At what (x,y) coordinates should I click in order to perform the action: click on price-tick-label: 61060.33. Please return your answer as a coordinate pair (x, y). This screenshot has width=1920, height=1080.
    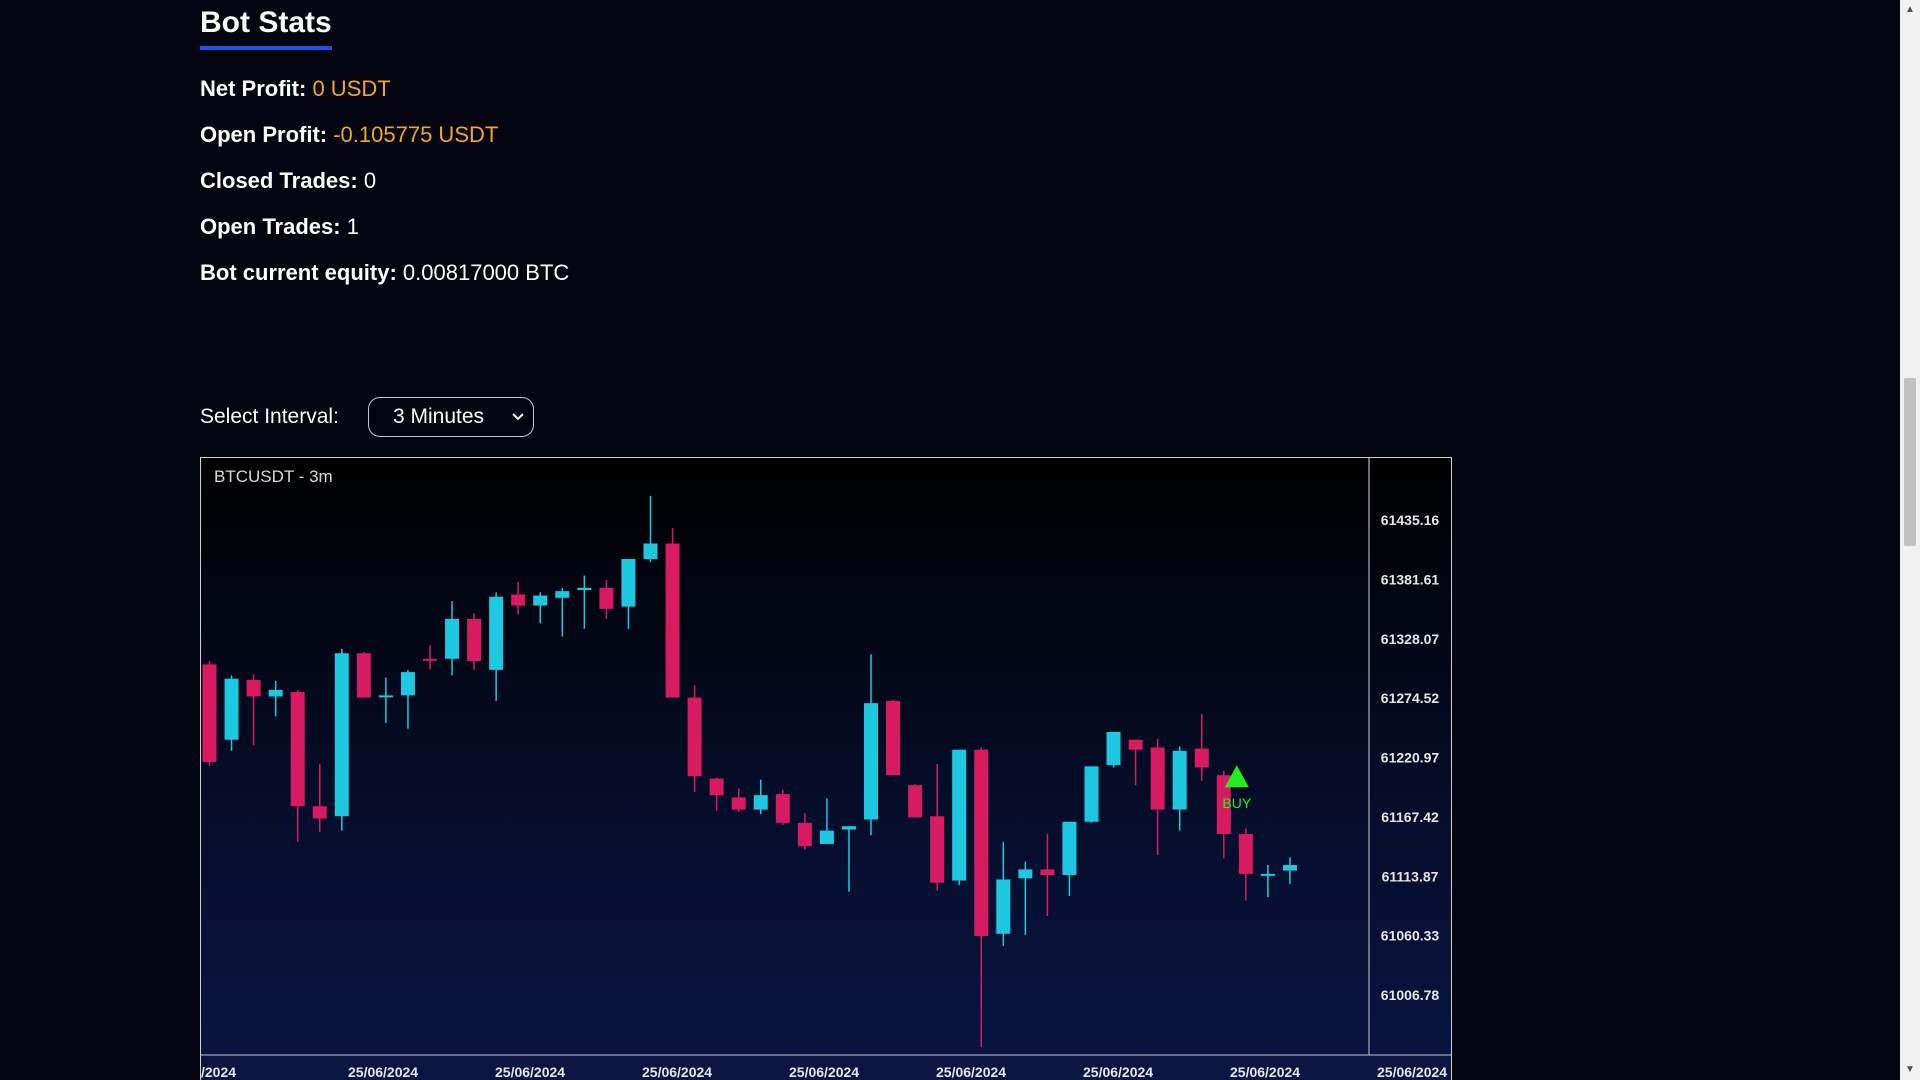
    Looking at the image, I should click on (1410, 936).